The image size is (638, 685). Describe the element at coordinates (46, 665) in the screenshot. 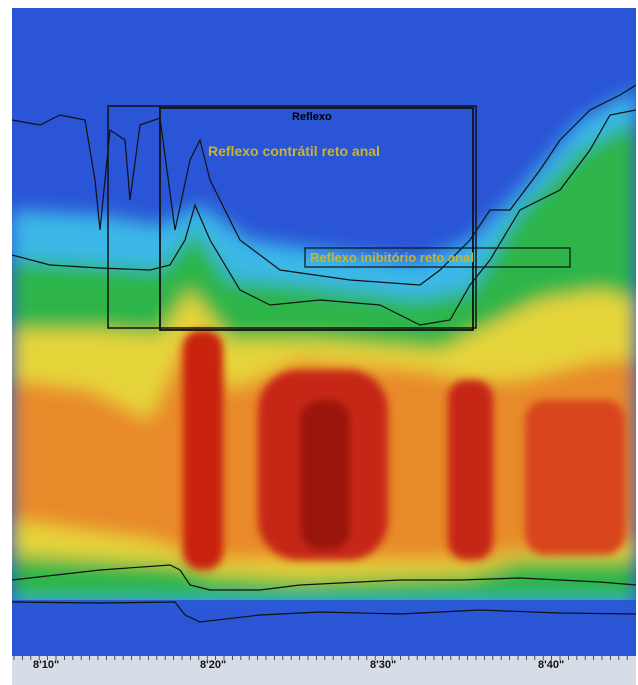

I see `tick-label-810: 8'10"` at that location.